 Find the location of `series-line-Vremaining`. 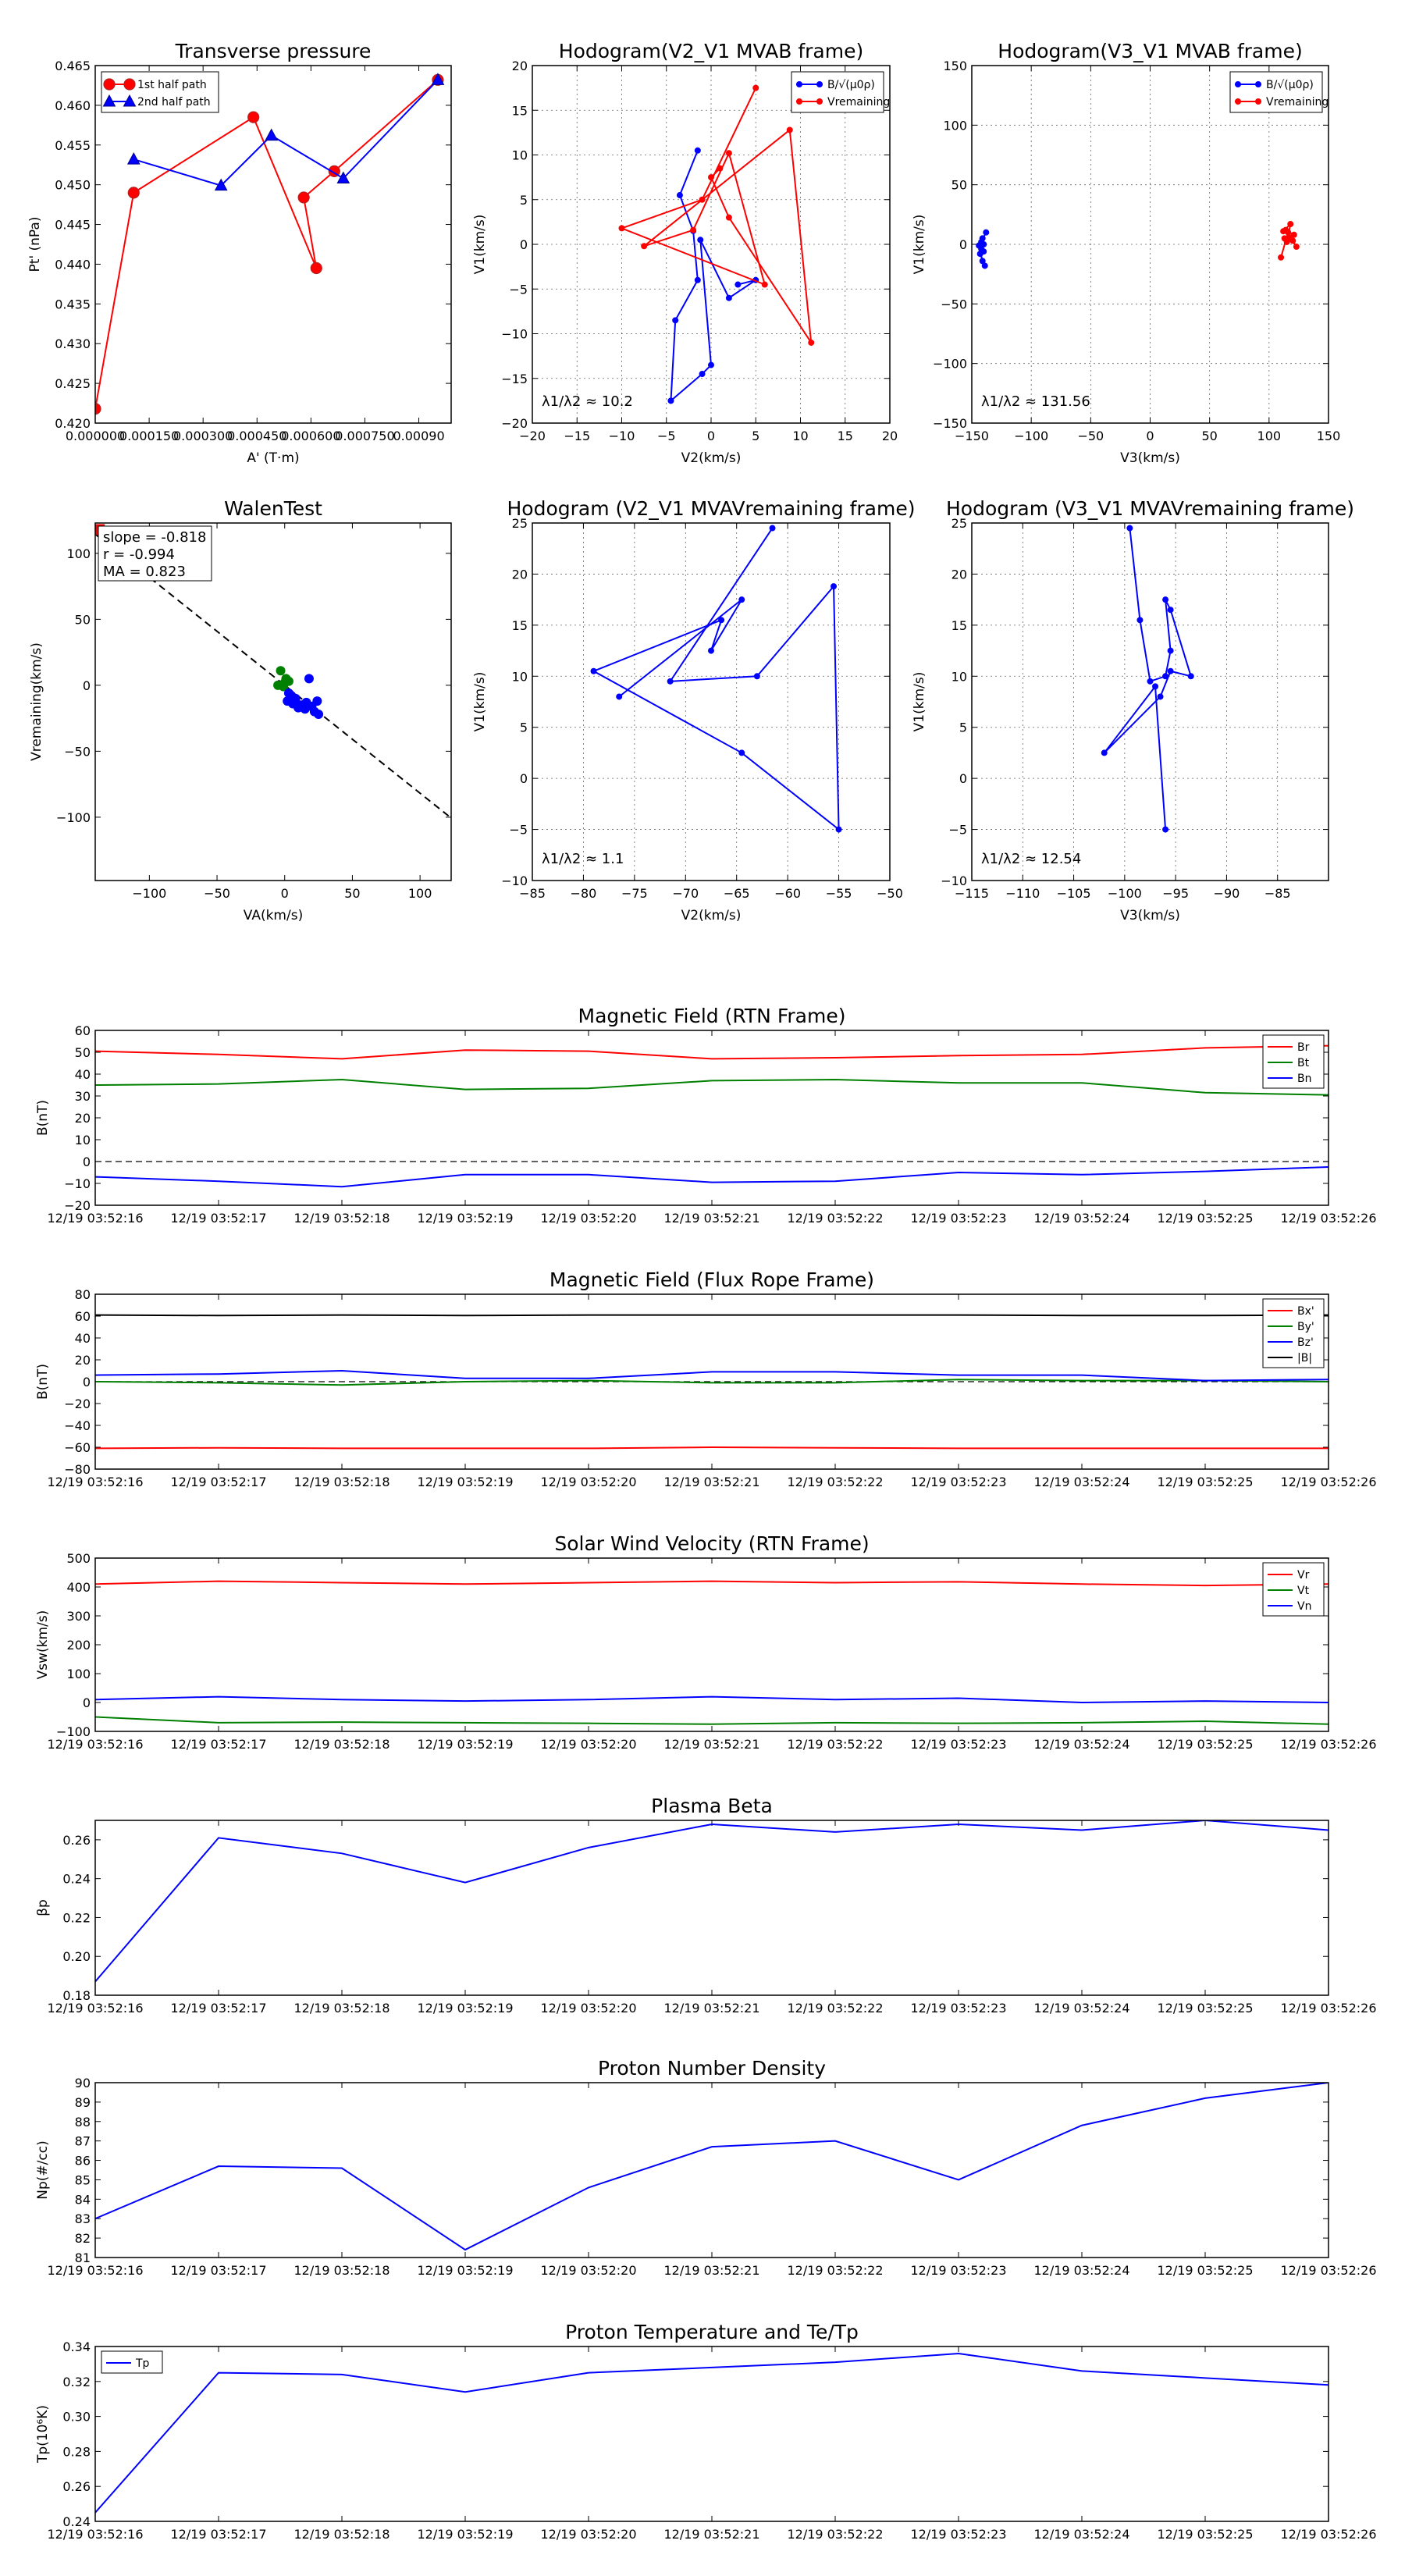

series-line-Vremaining is located at coordinates (716, 215).